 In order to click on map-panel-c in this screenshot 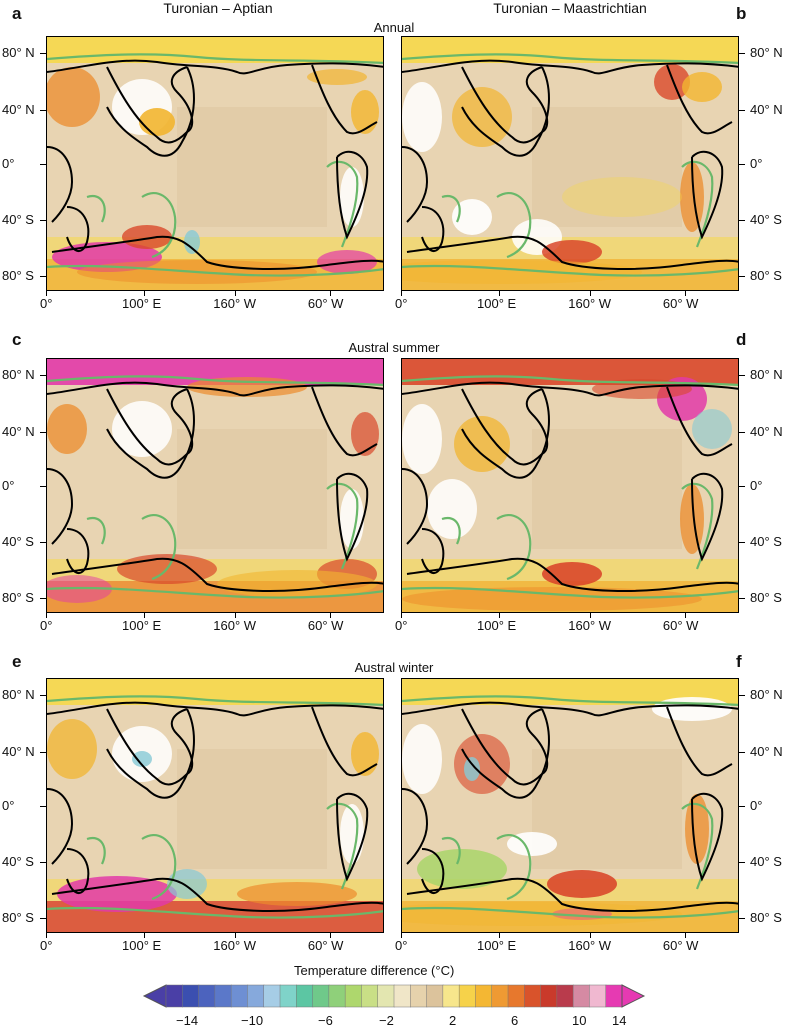, I will do `click(215, 485)`.